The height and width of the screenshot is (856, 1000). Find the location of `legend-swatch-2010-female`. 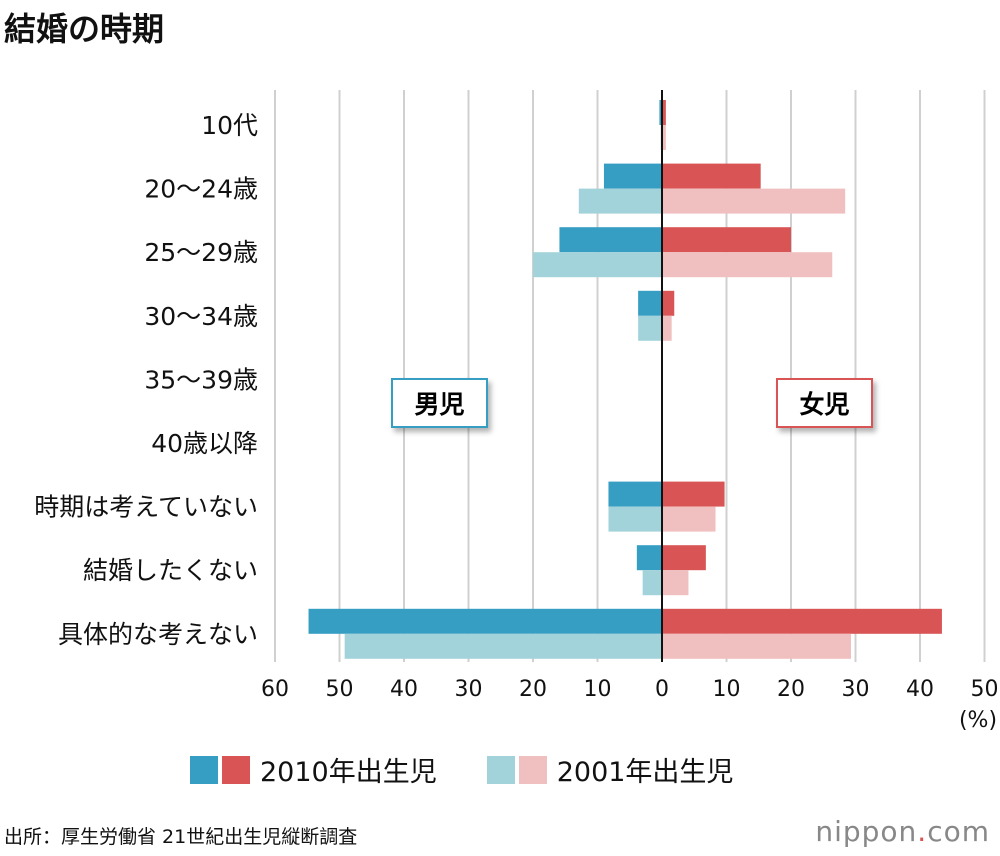

legend-swatch-2010-female is located at coordinates (236, 769).